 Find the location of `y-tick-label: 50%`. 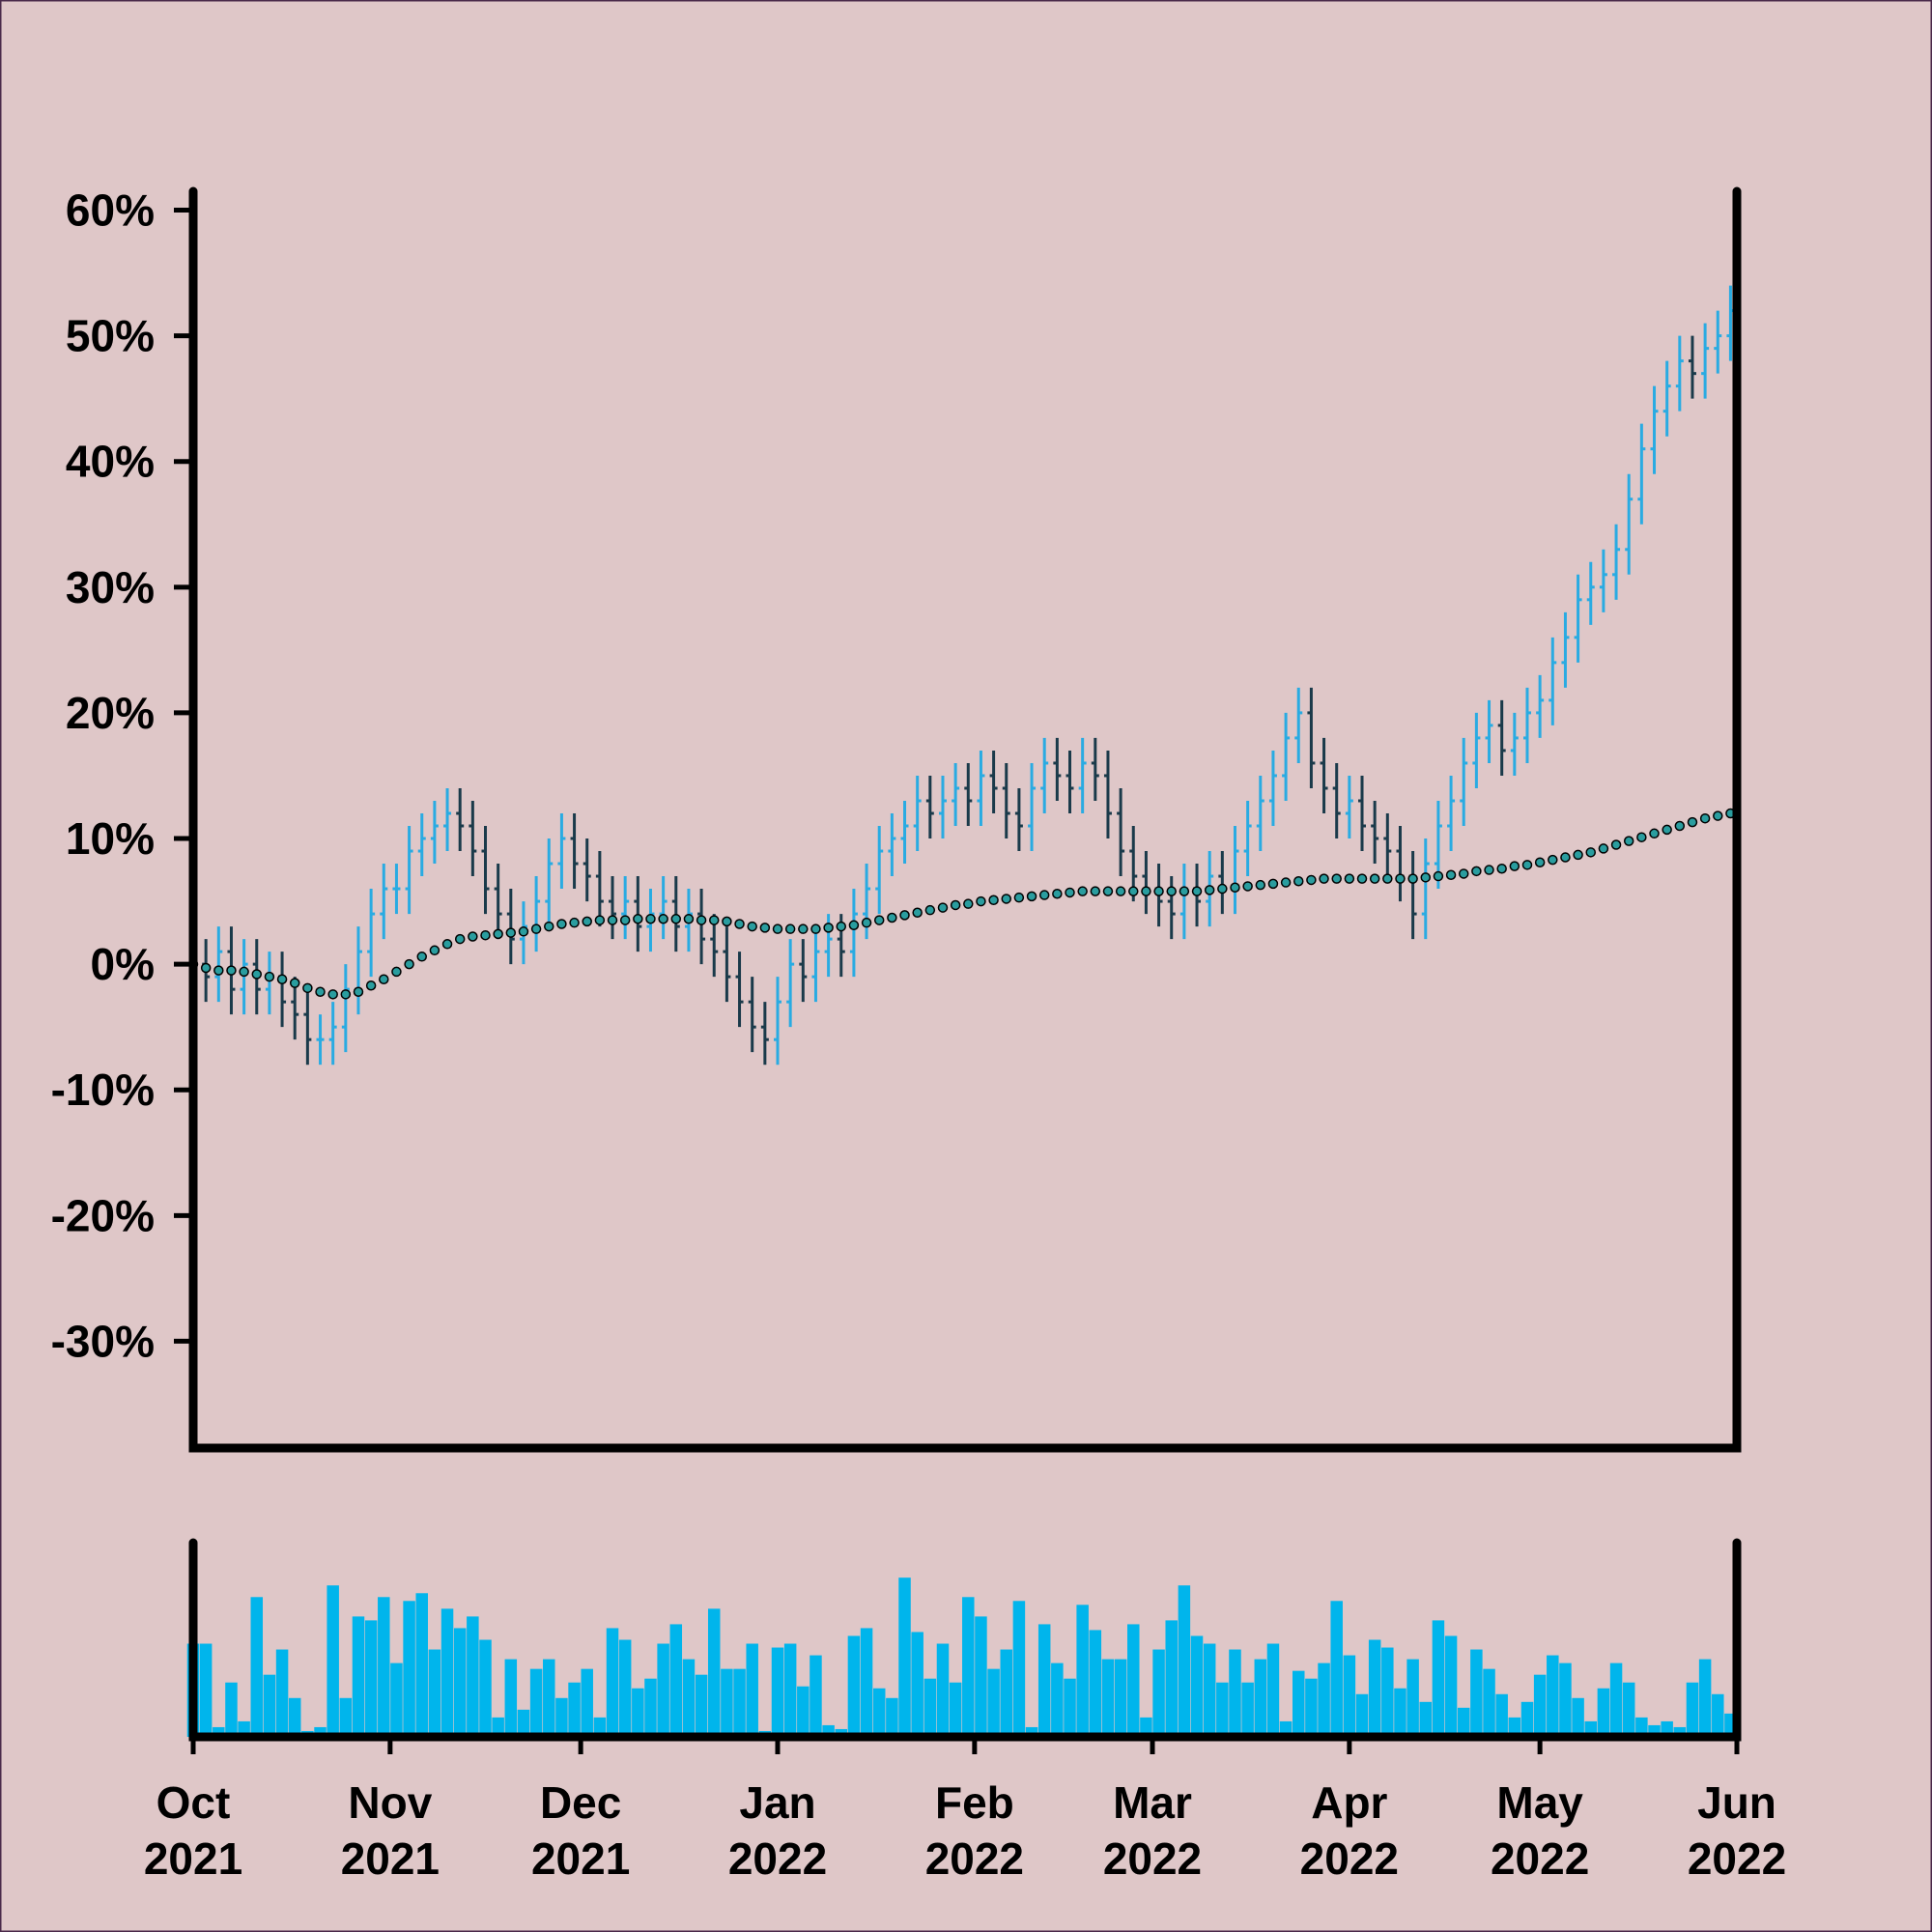

y-tick-label: 50% is located at coordinates (110, 336).